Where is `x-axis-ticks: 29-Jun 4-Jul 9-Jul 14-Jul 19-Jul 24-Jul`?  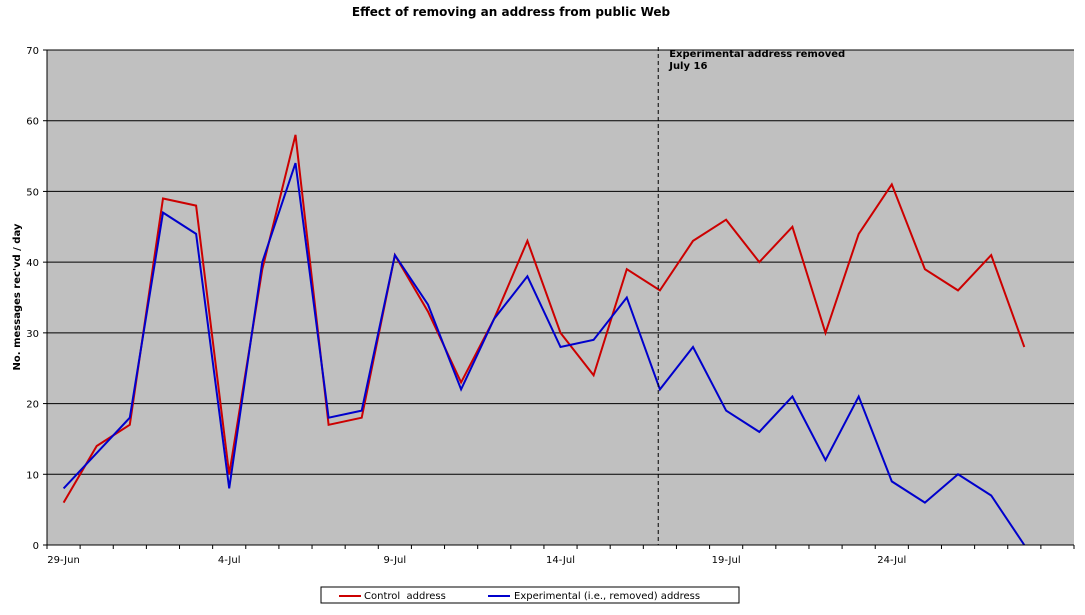 x-axis-ticks: 29-Jun 4-Jul 9-Jul 14-Jul 19-Jul 24-Jul is located at coordinates (560, 555).